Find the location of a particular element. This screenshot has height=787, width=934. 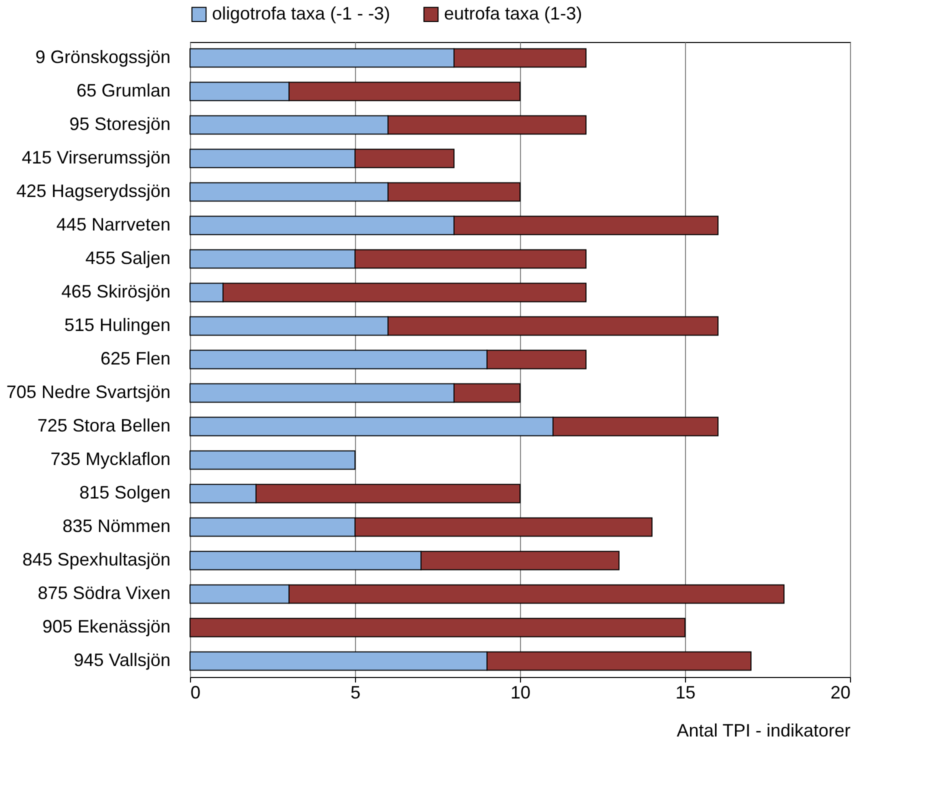

x-tick-label: 15 is located at coordinates (685, 692).